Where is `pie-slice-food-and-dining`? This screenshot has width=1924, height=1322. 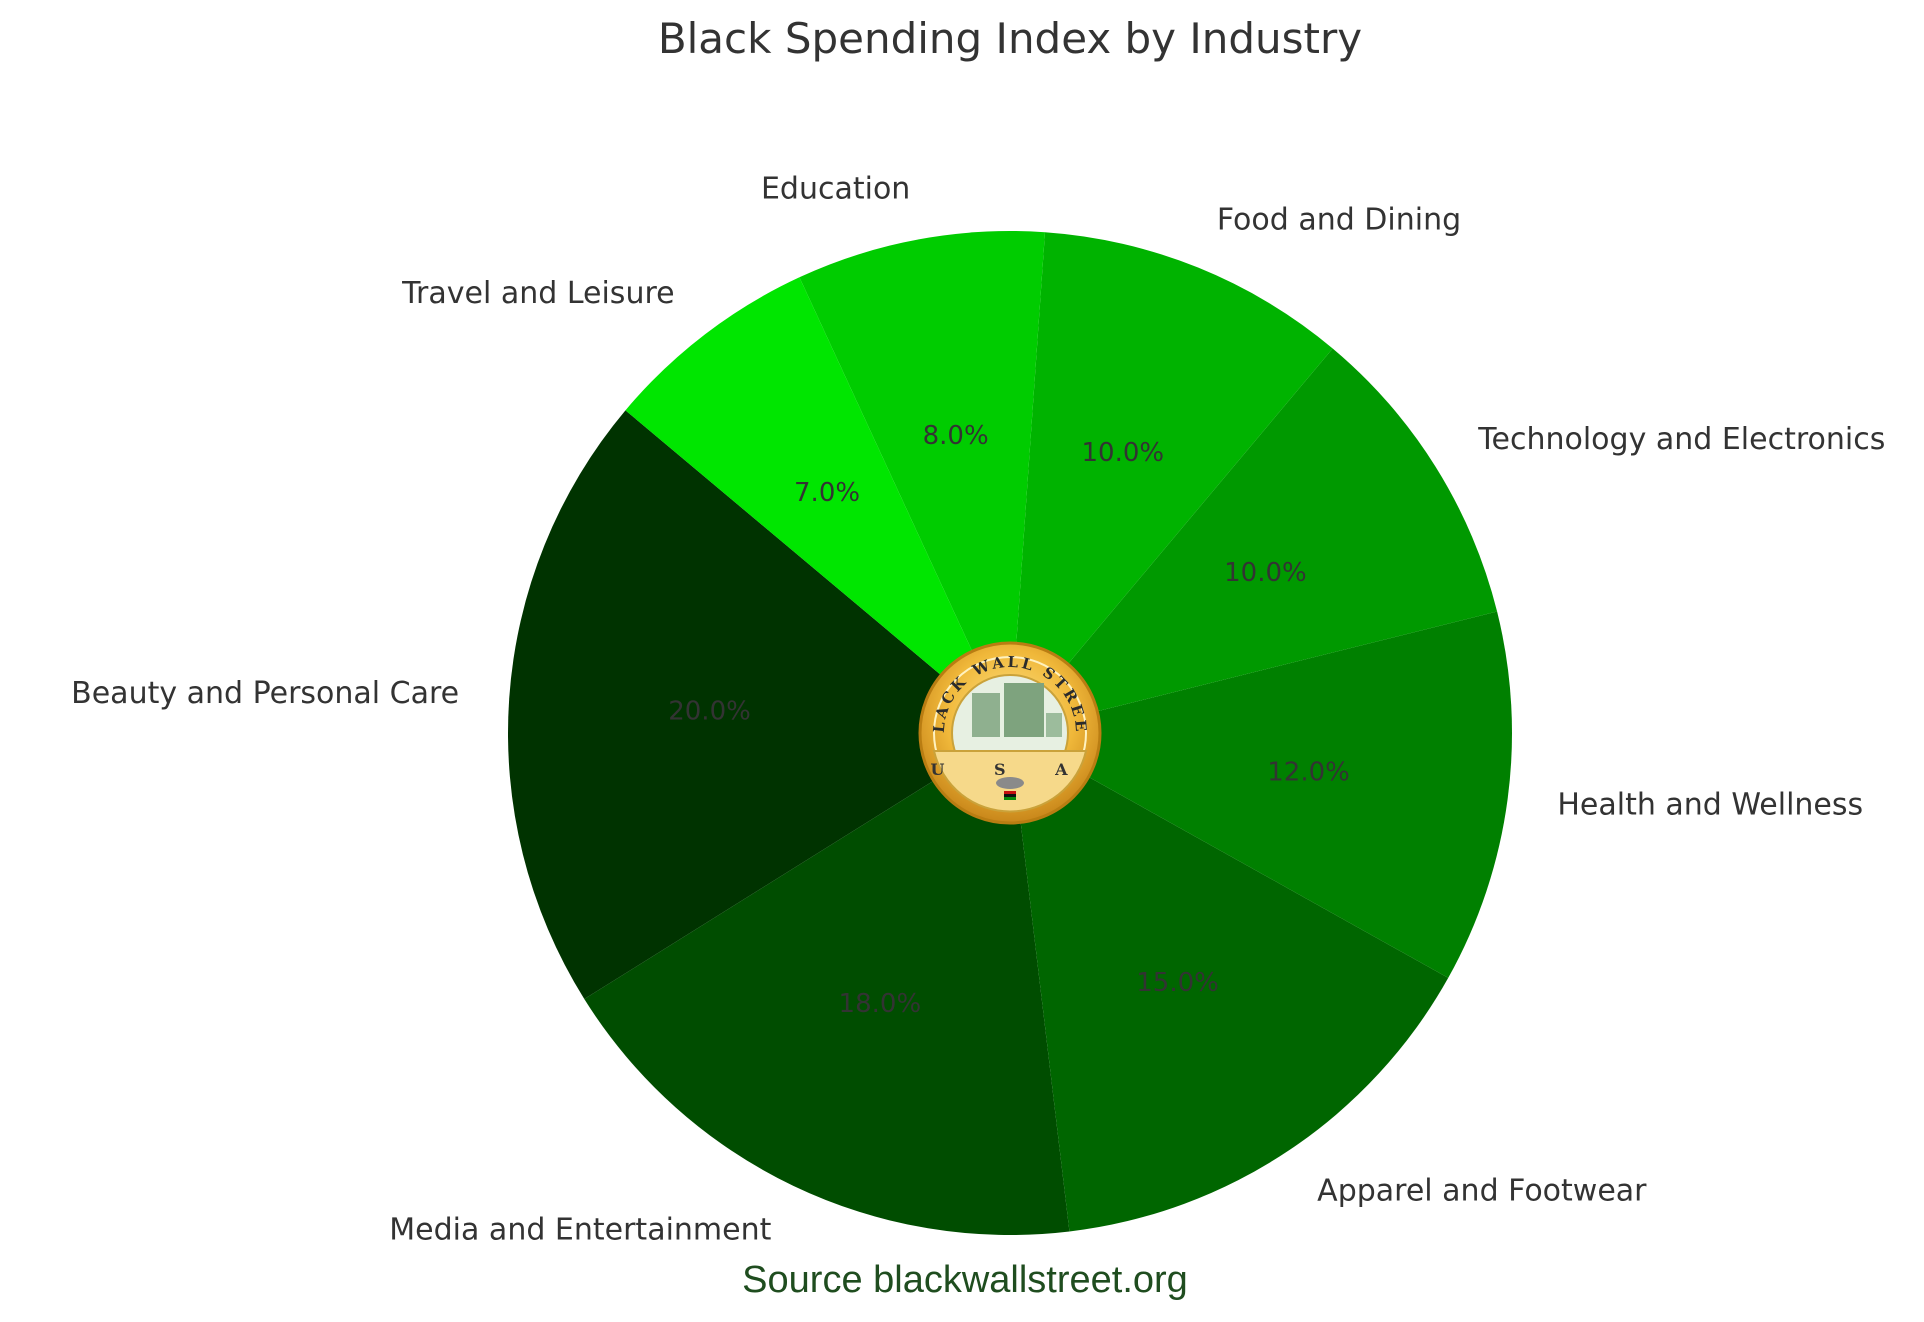 pie-slice-food-and-dining is located at coordinates (1171, 482).